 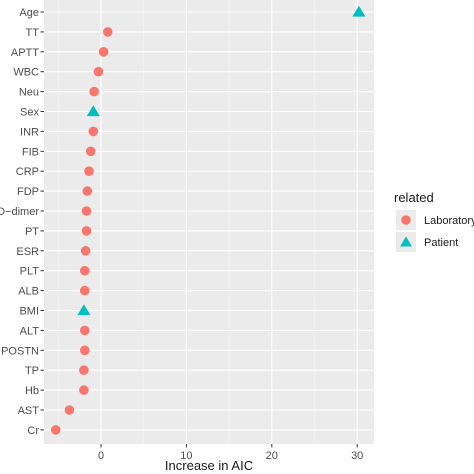 What do you see at coordinates (230, 453) in the screenshot?
I see `x-tick-labels: 0 10 20 30` at bounding box center [230, 453].